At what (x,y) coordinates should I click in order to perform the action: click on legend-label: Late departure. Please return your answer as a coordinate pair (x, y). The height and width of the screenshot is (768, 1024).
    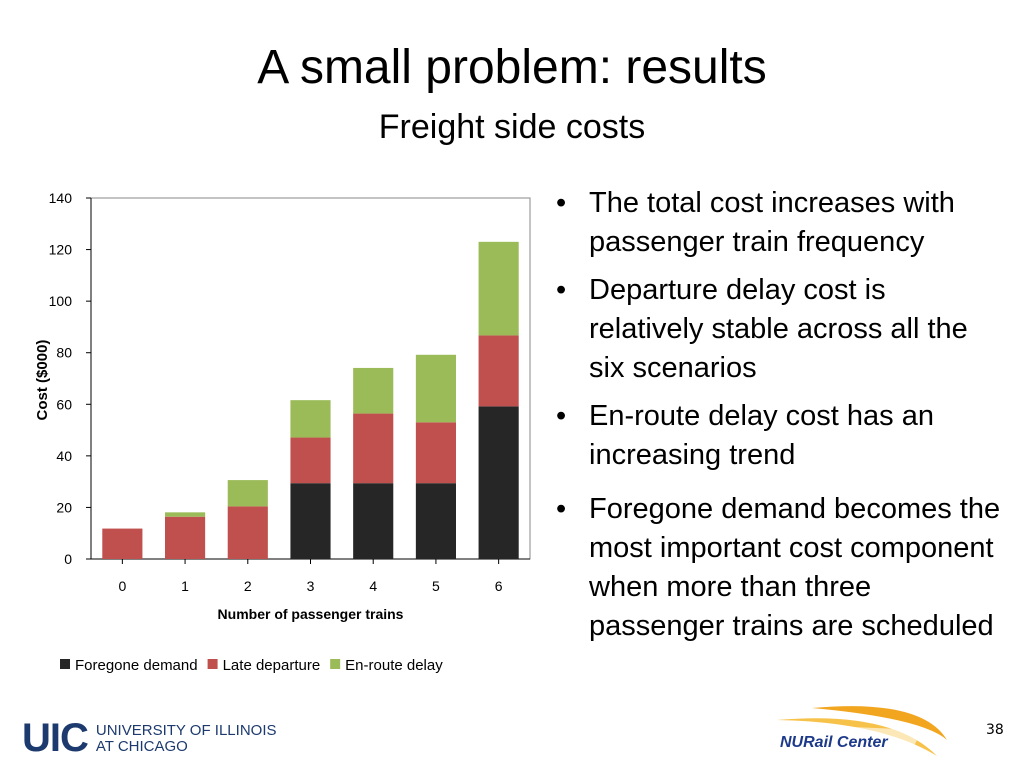
    Looking at the image, I should click on (272, 665).